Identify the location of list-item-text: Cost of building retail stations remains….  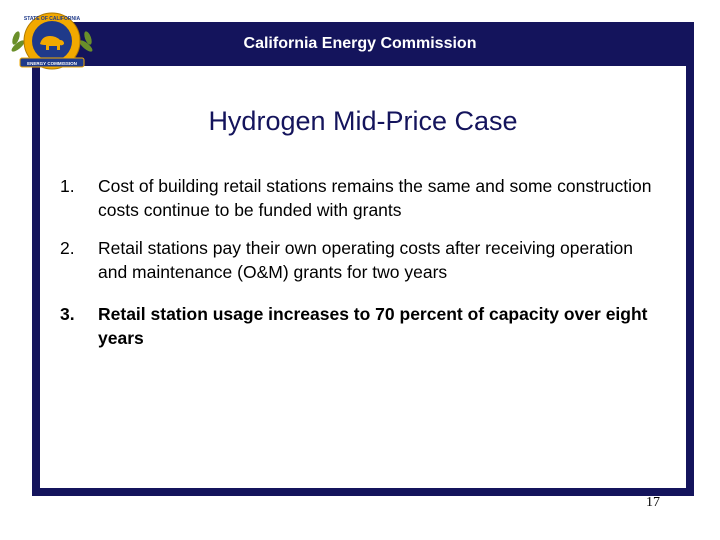
(375, 198).